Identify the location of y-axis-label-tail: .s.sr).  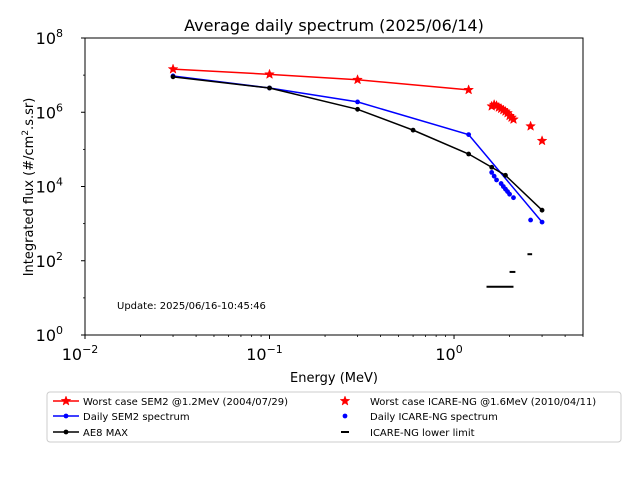
(29, 114).